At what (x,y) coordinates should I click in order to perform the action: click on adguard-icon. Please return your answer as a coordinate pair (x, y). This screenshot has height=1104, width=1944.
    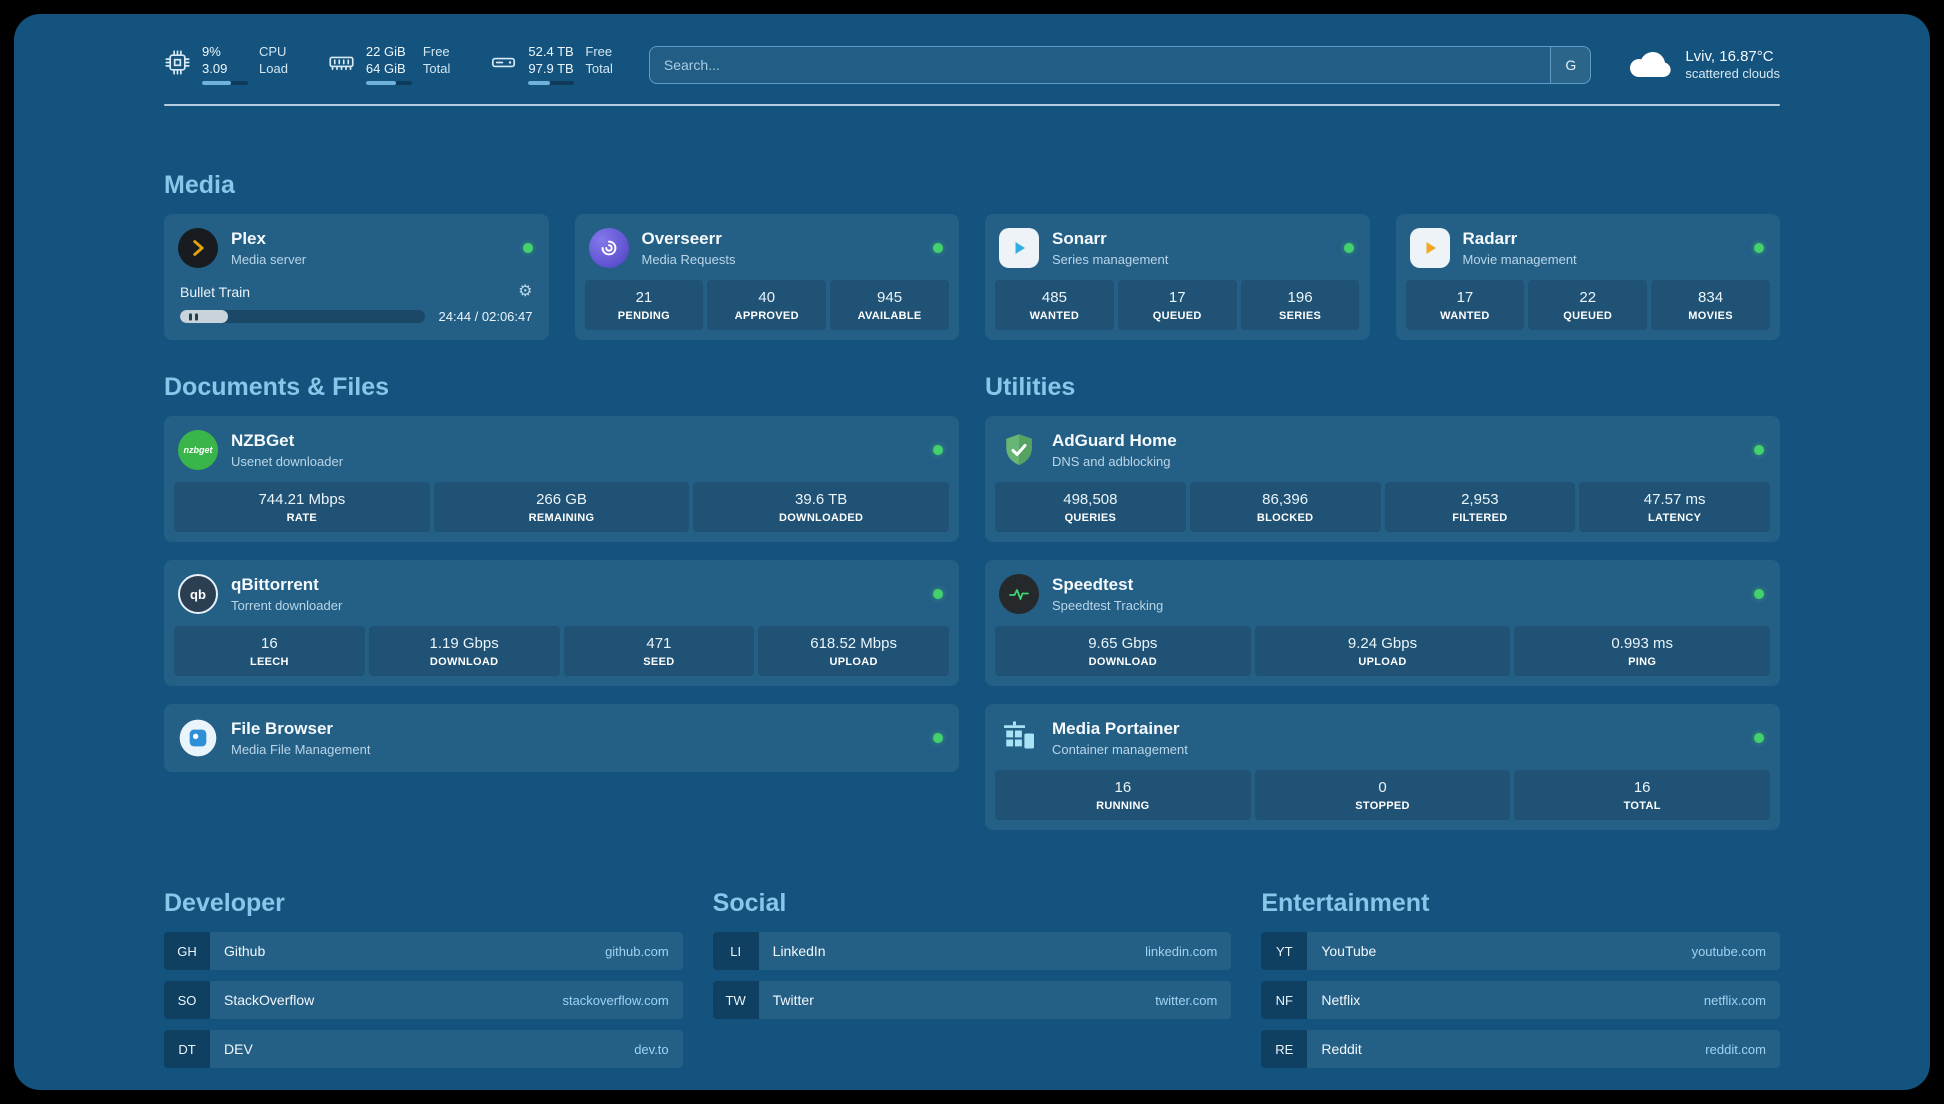
    Looking at the image, I should click on (1019, 450).